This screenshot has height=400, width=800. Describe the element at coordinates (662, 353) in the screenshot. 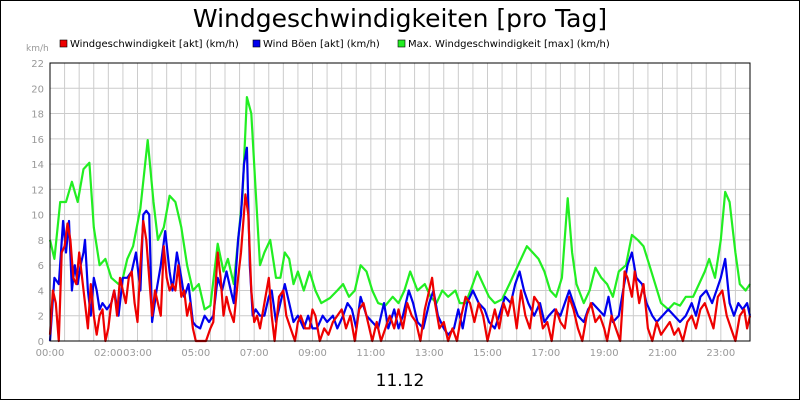

I see `x-tick-label: 21:00` at that location.